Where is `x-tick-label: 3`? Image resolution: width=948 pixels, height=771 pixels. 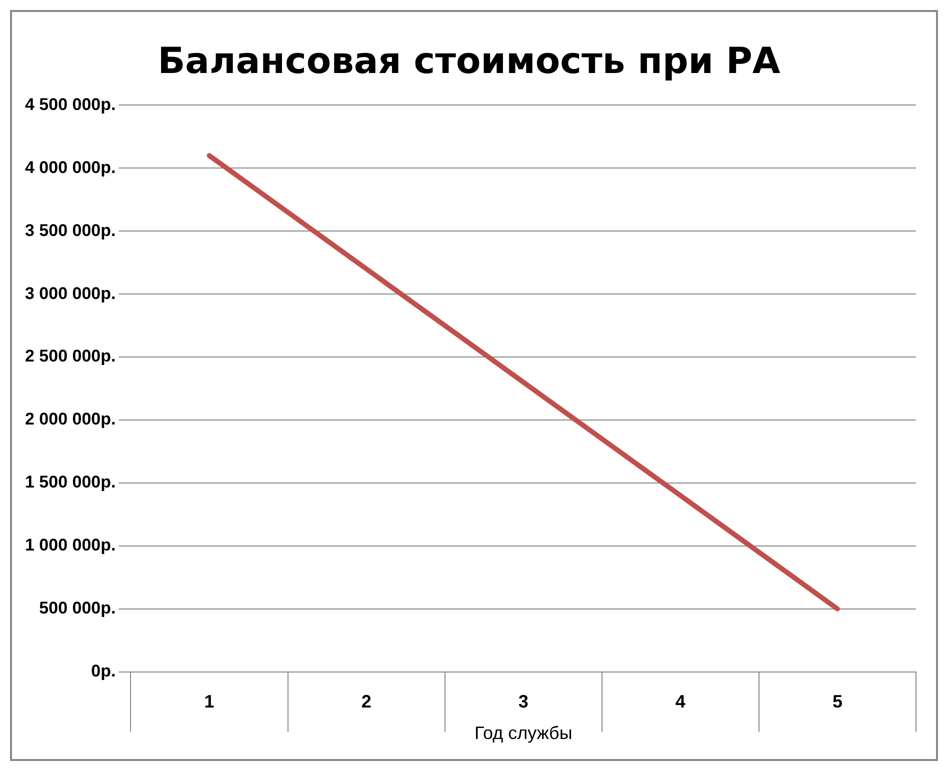 x-tick-label: 3 is located at coordinates (523, 702).